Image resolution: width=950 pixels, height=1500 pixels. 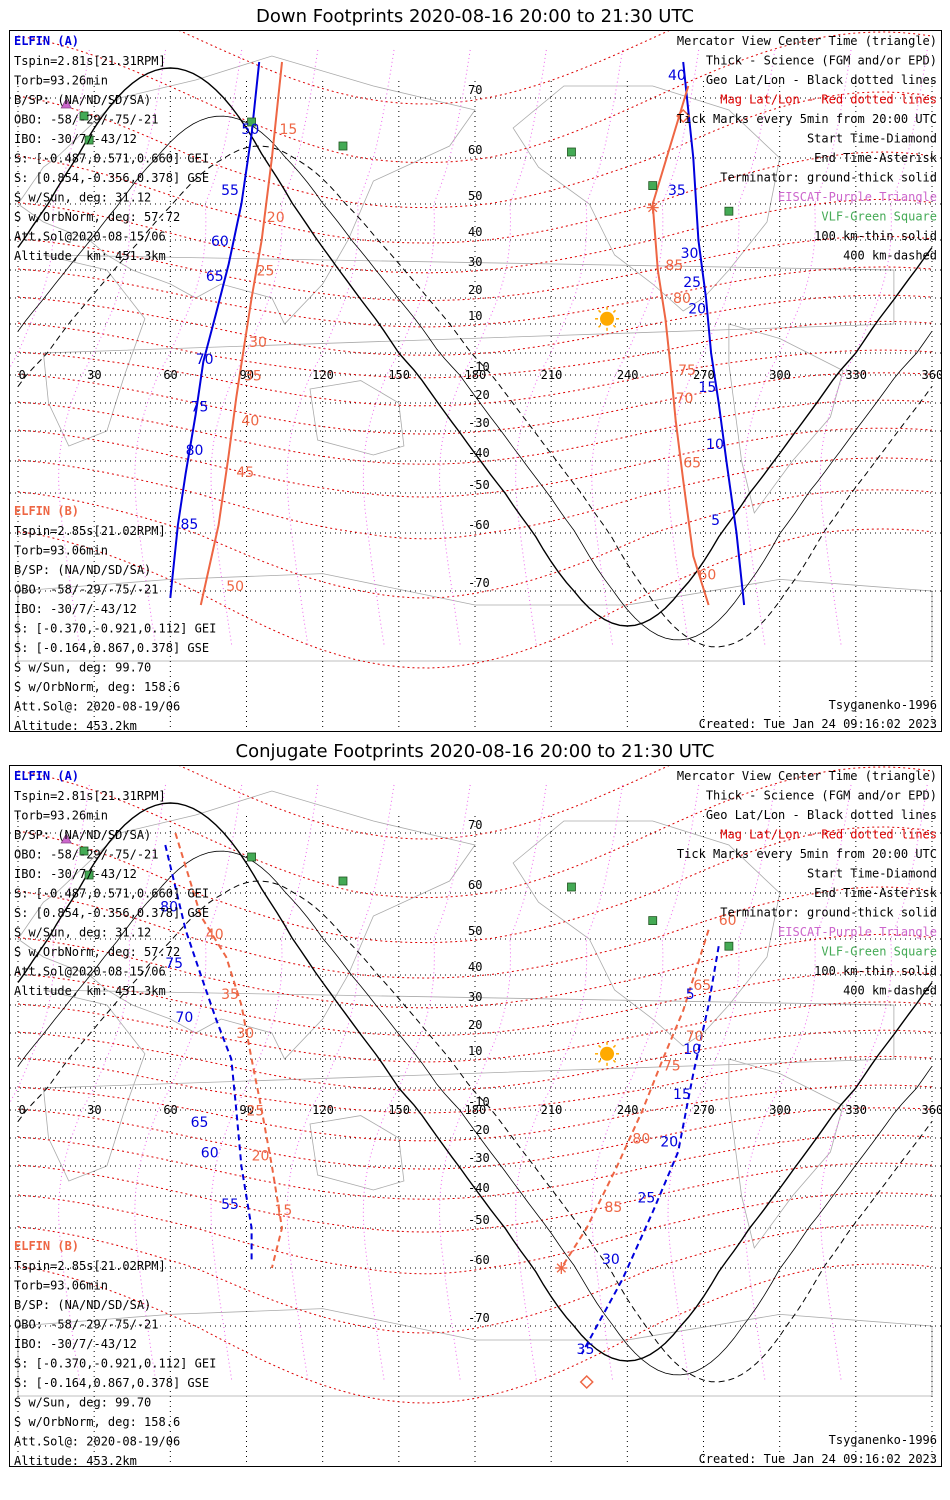 What do you see at coordinates (828, 100) in the screenshot?
I see `legend-entry: Mag Lat/Lon - Red dotted lines` at bounding box center [828, 100].